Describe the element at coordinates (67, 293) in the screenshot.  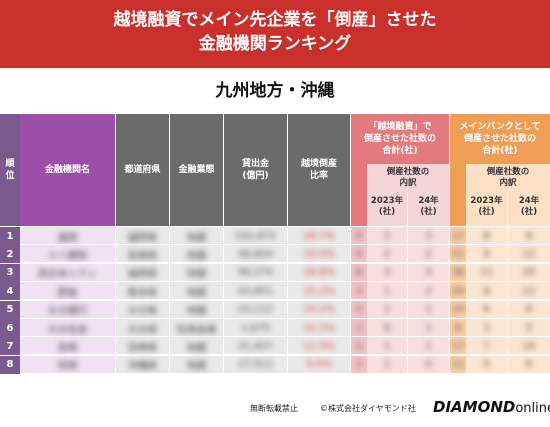
I see `cell-name: 肥後` at that location.